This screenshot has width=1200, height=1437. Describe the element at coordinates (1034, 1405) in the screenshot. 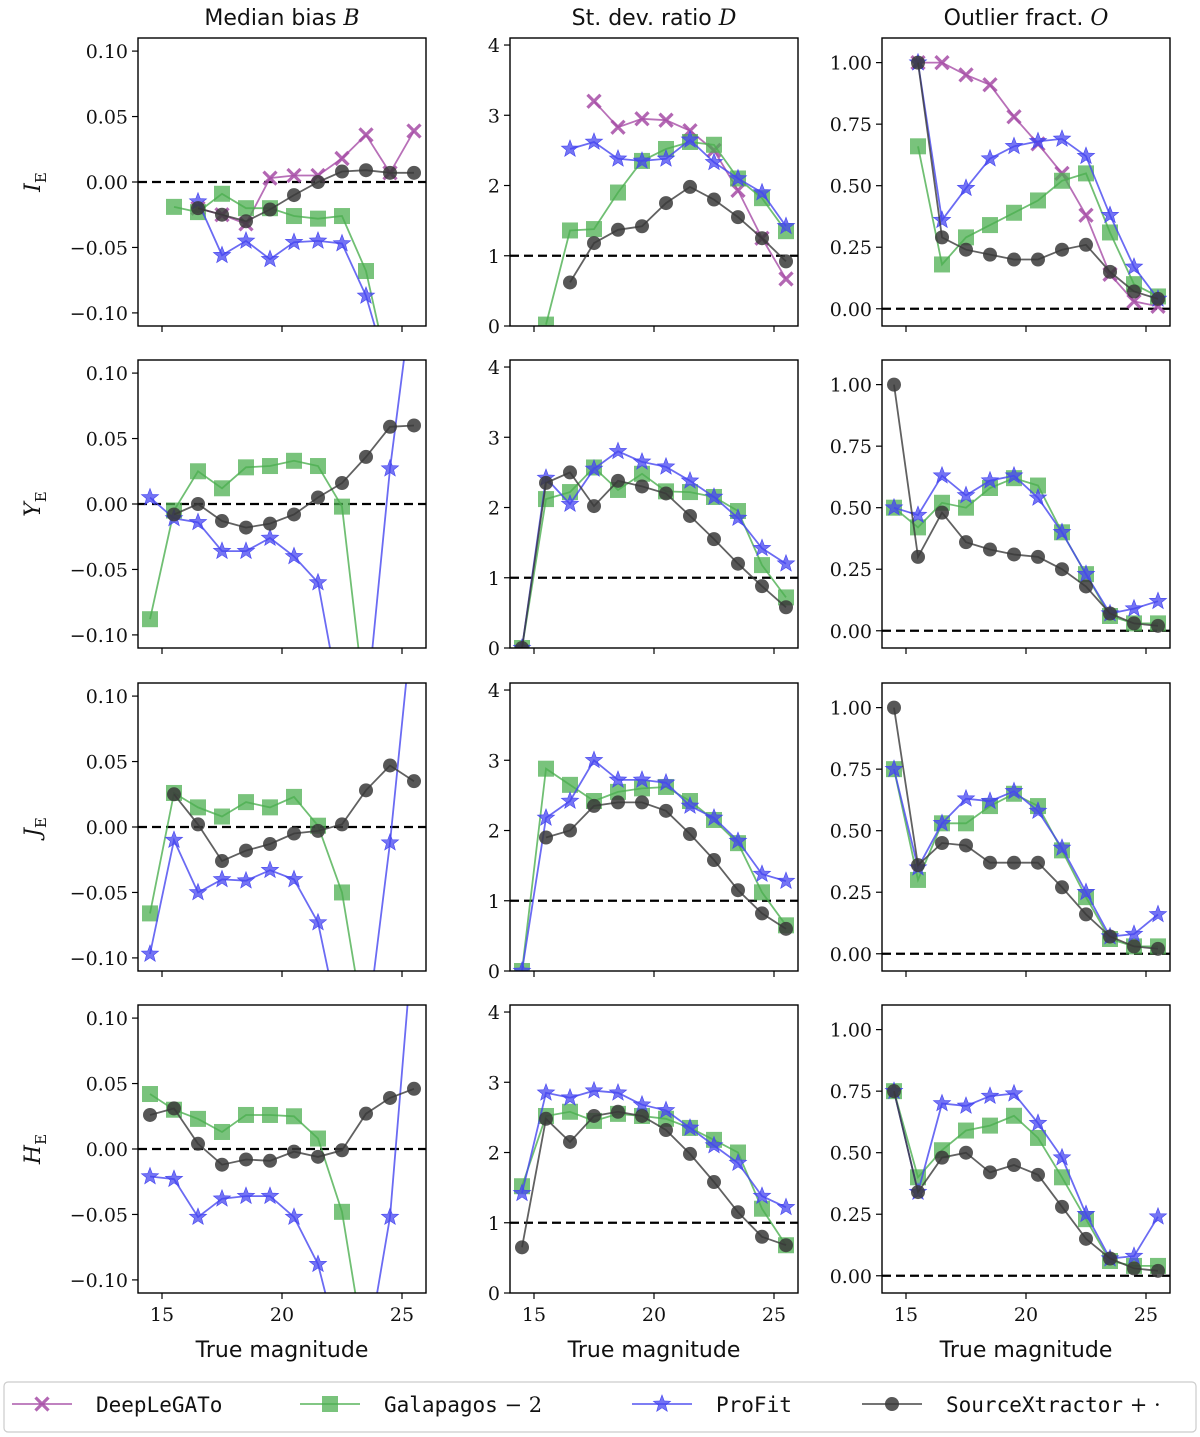

I see `legend-label-name: SourceXtractor` at that location.